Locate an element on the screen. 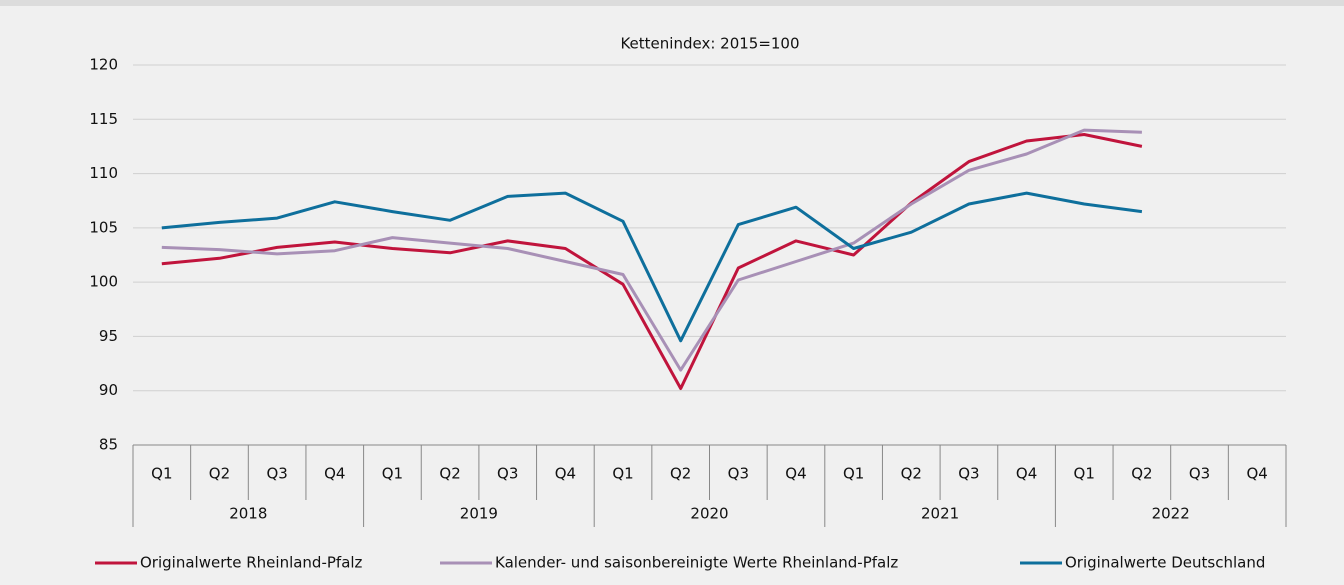 The width and height of the screenshot is (1344, 585). y-tick-label: 110 is located at coordinates (103, 173).